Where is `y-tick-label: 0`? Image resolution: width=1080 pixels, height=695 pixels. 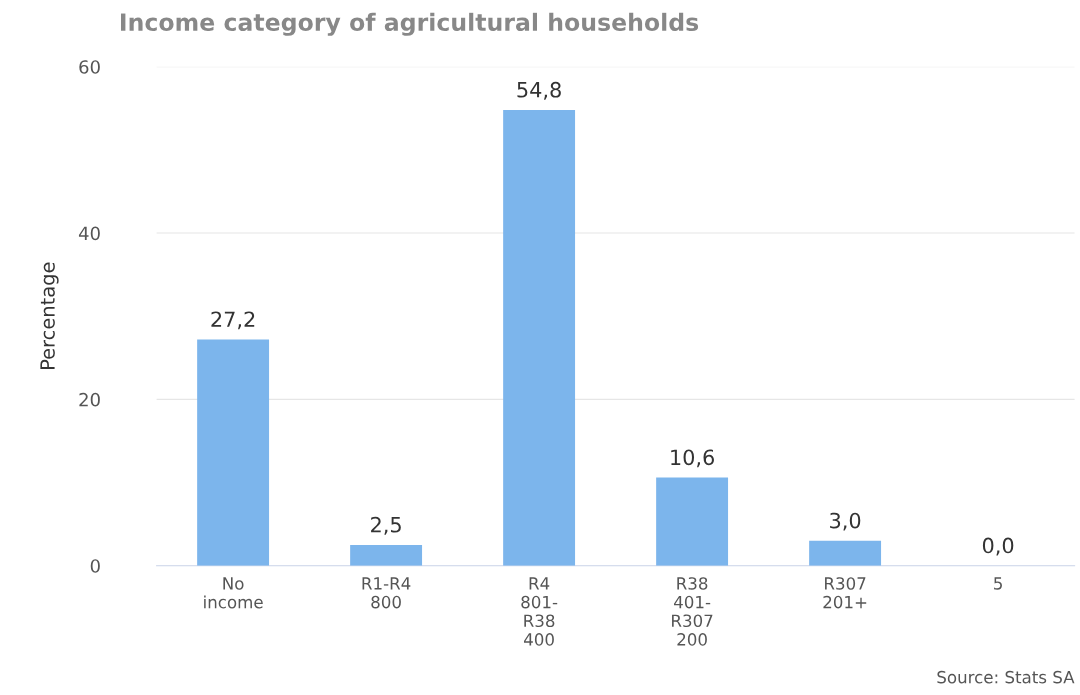 y-tick-label: 0 is located at coordinates (95, 566).